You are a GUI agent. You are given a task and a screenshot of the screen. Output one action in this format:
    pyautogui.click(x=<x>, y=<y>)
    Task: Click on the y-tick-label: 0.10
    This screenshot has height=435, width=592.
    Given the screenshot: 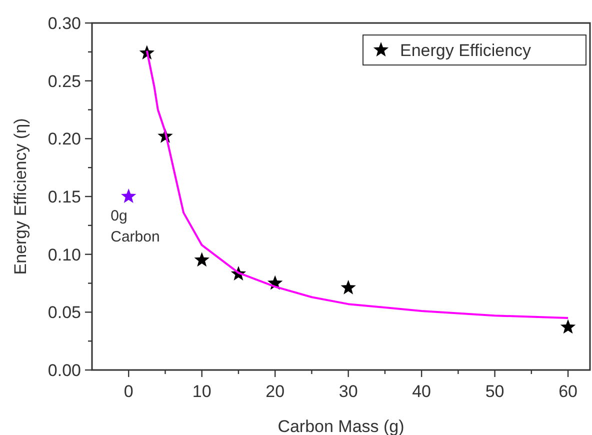 What is the action you would take?
    pyautogui.click(x=64, y=254)
    